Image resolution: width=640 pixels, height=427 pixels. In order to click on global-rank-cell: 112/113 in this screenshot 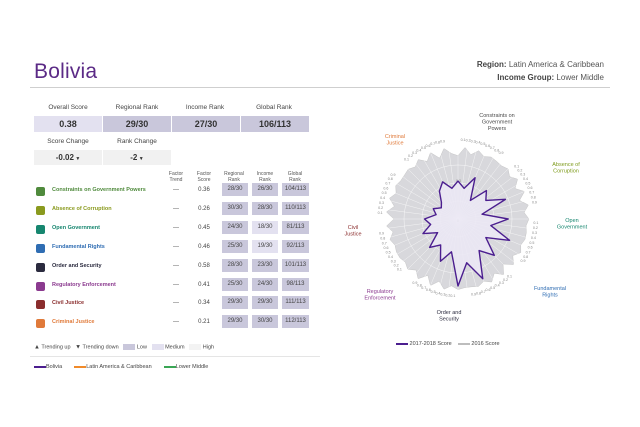, I will do `click(295, 321)`.